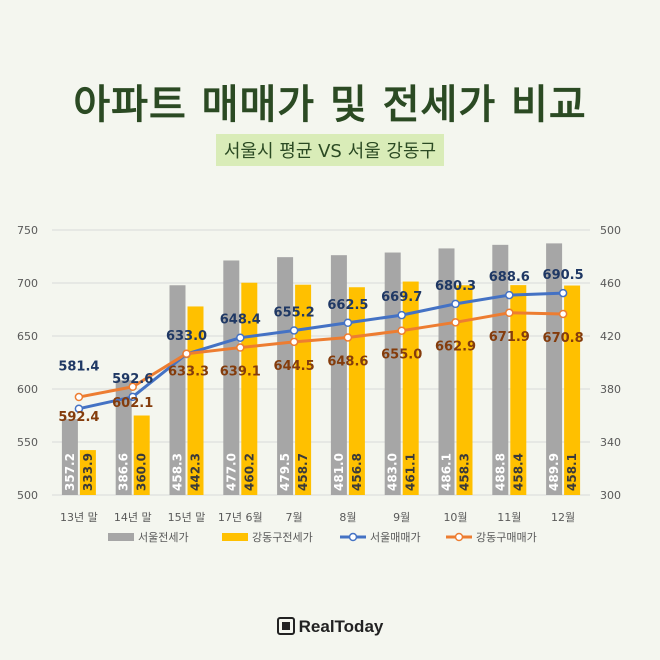  I want to click on bar-value-label: 477.0, so click(231, 472).